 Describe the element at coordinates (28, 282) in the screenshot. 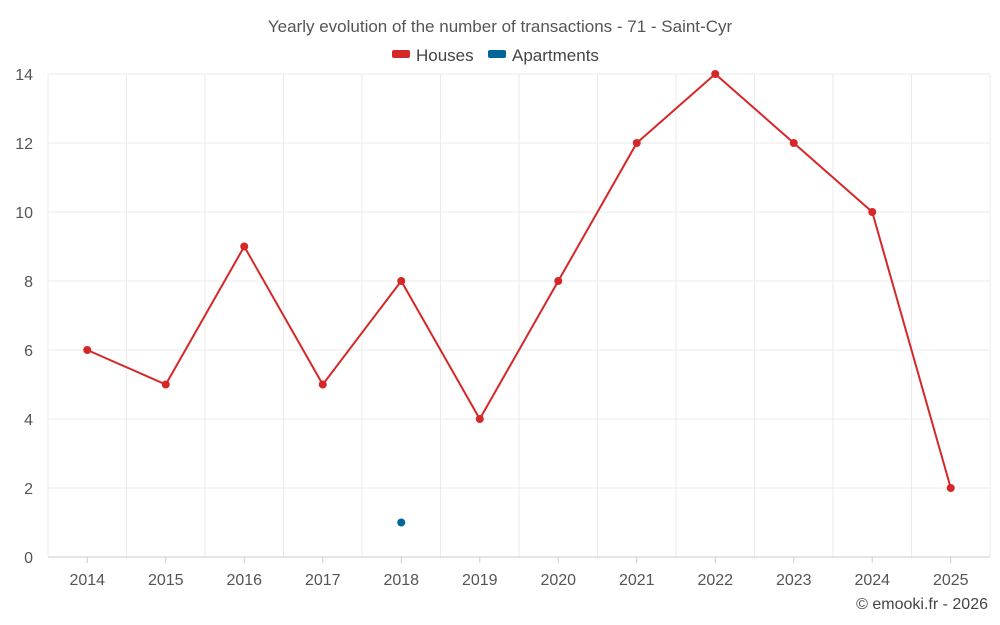

I see `y-tick-label: 8` at that location.